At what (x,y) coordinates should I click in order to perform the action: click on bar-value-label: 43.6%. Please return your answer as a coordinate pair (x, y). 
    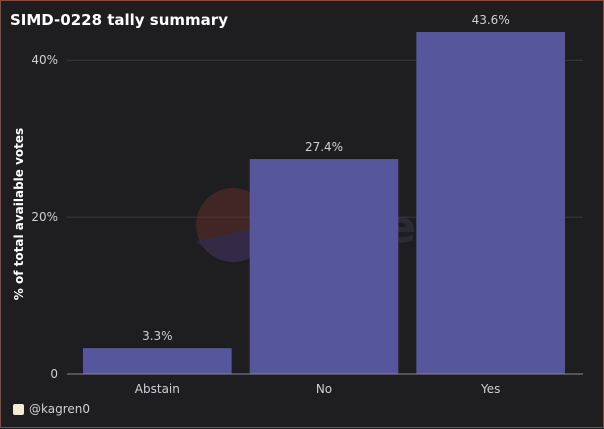
    Looking at the image, I should click on (491, 20).